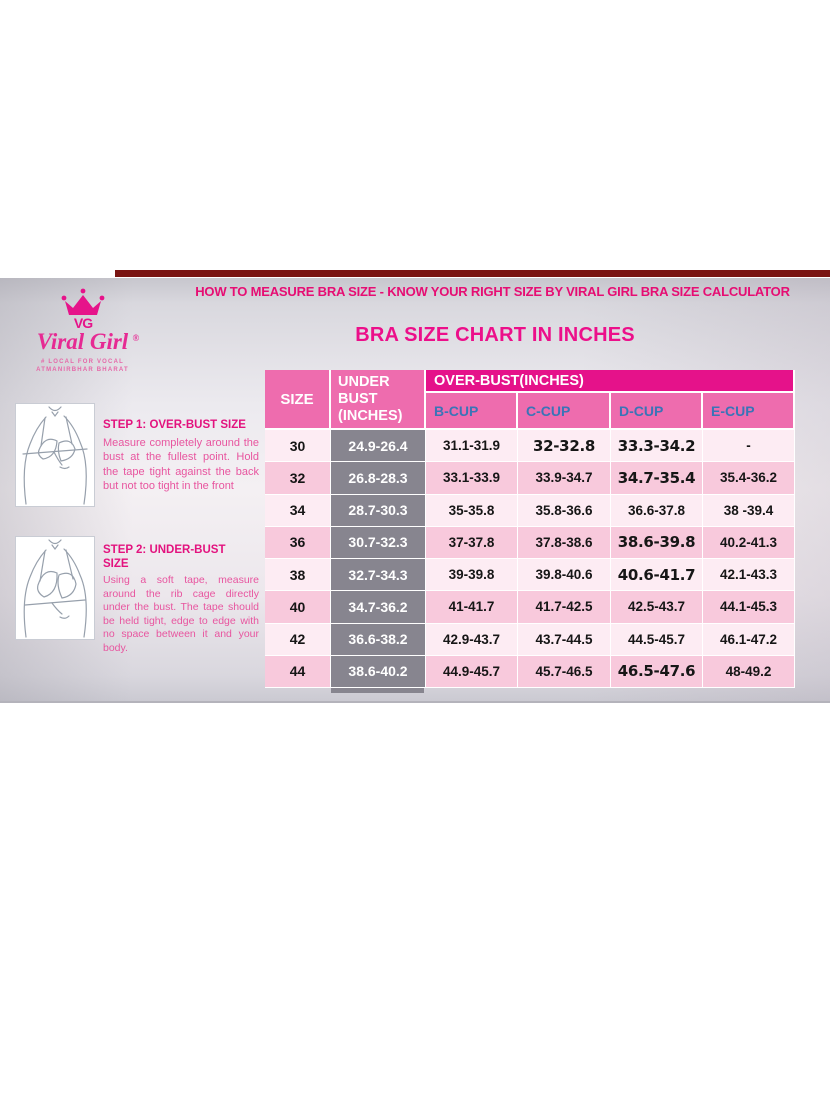  I want to click on cell-c: 39.8-40.6, so click(564, 575).